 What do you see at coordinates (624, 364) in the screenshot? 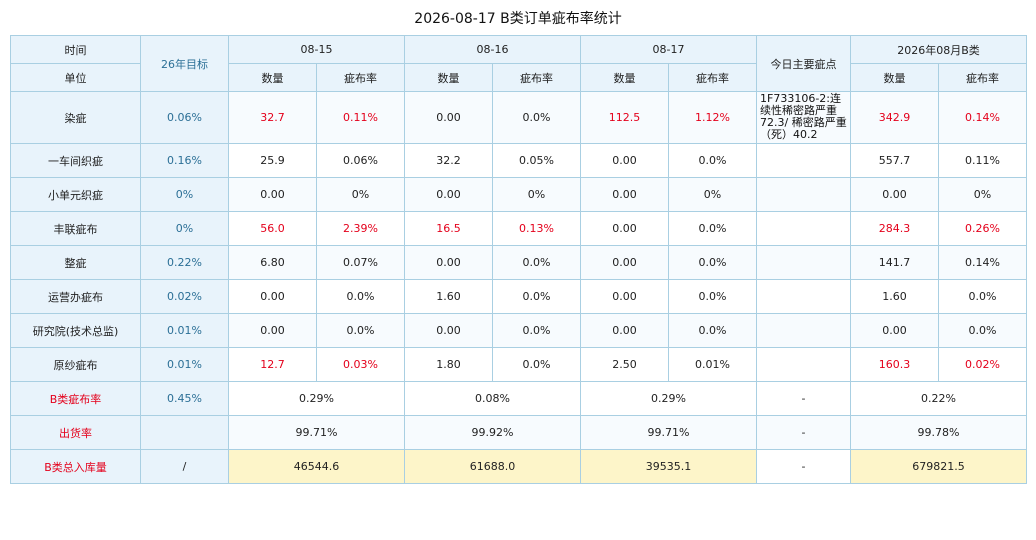
I see `cell-qty: 2.50` at bounding box center [624, 364].